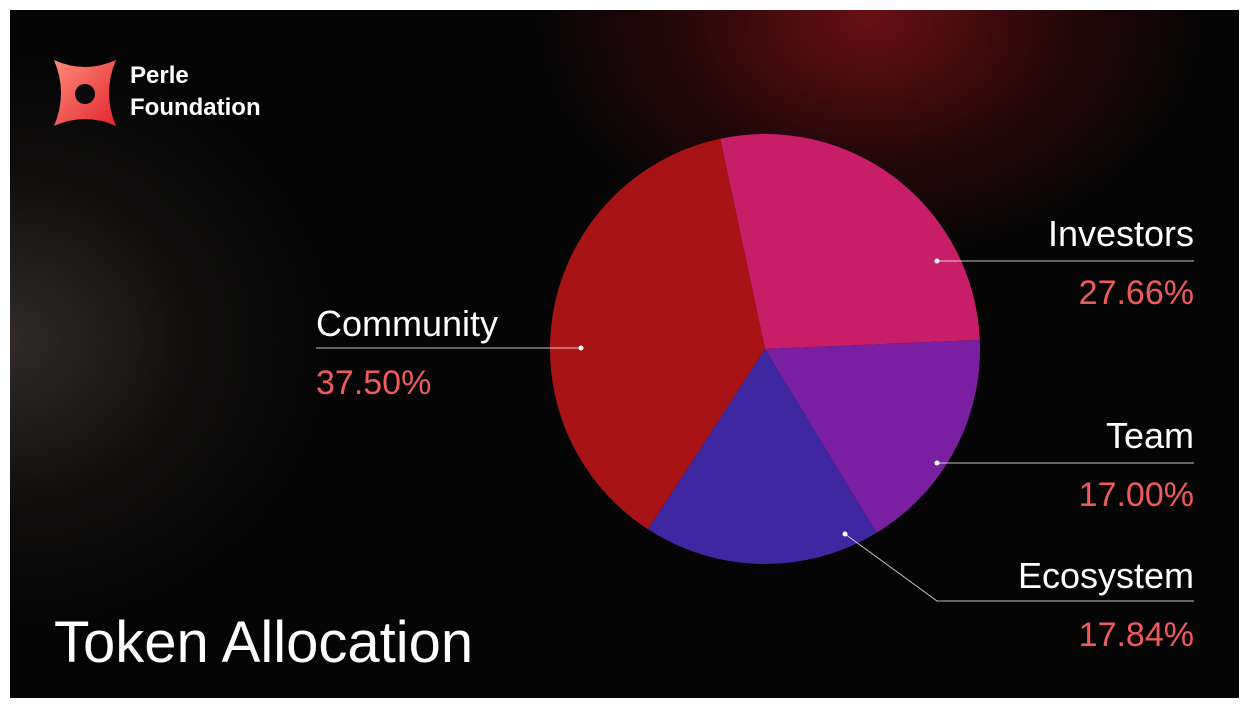 This screenshot has width=1247, height=708. I want to click on leader-dot-ecosystem, so click(845, 534).